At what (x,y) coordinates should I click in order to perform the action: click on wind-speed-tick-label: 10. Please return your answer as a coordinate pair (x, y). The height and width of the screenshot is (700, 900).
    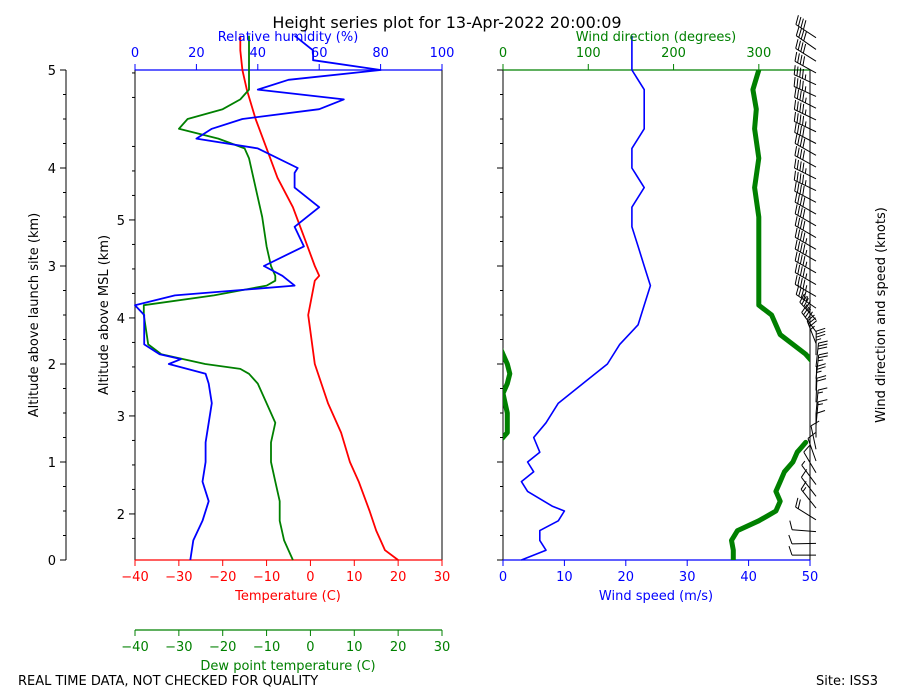
    Looking at the image, I should click on (564, 577).